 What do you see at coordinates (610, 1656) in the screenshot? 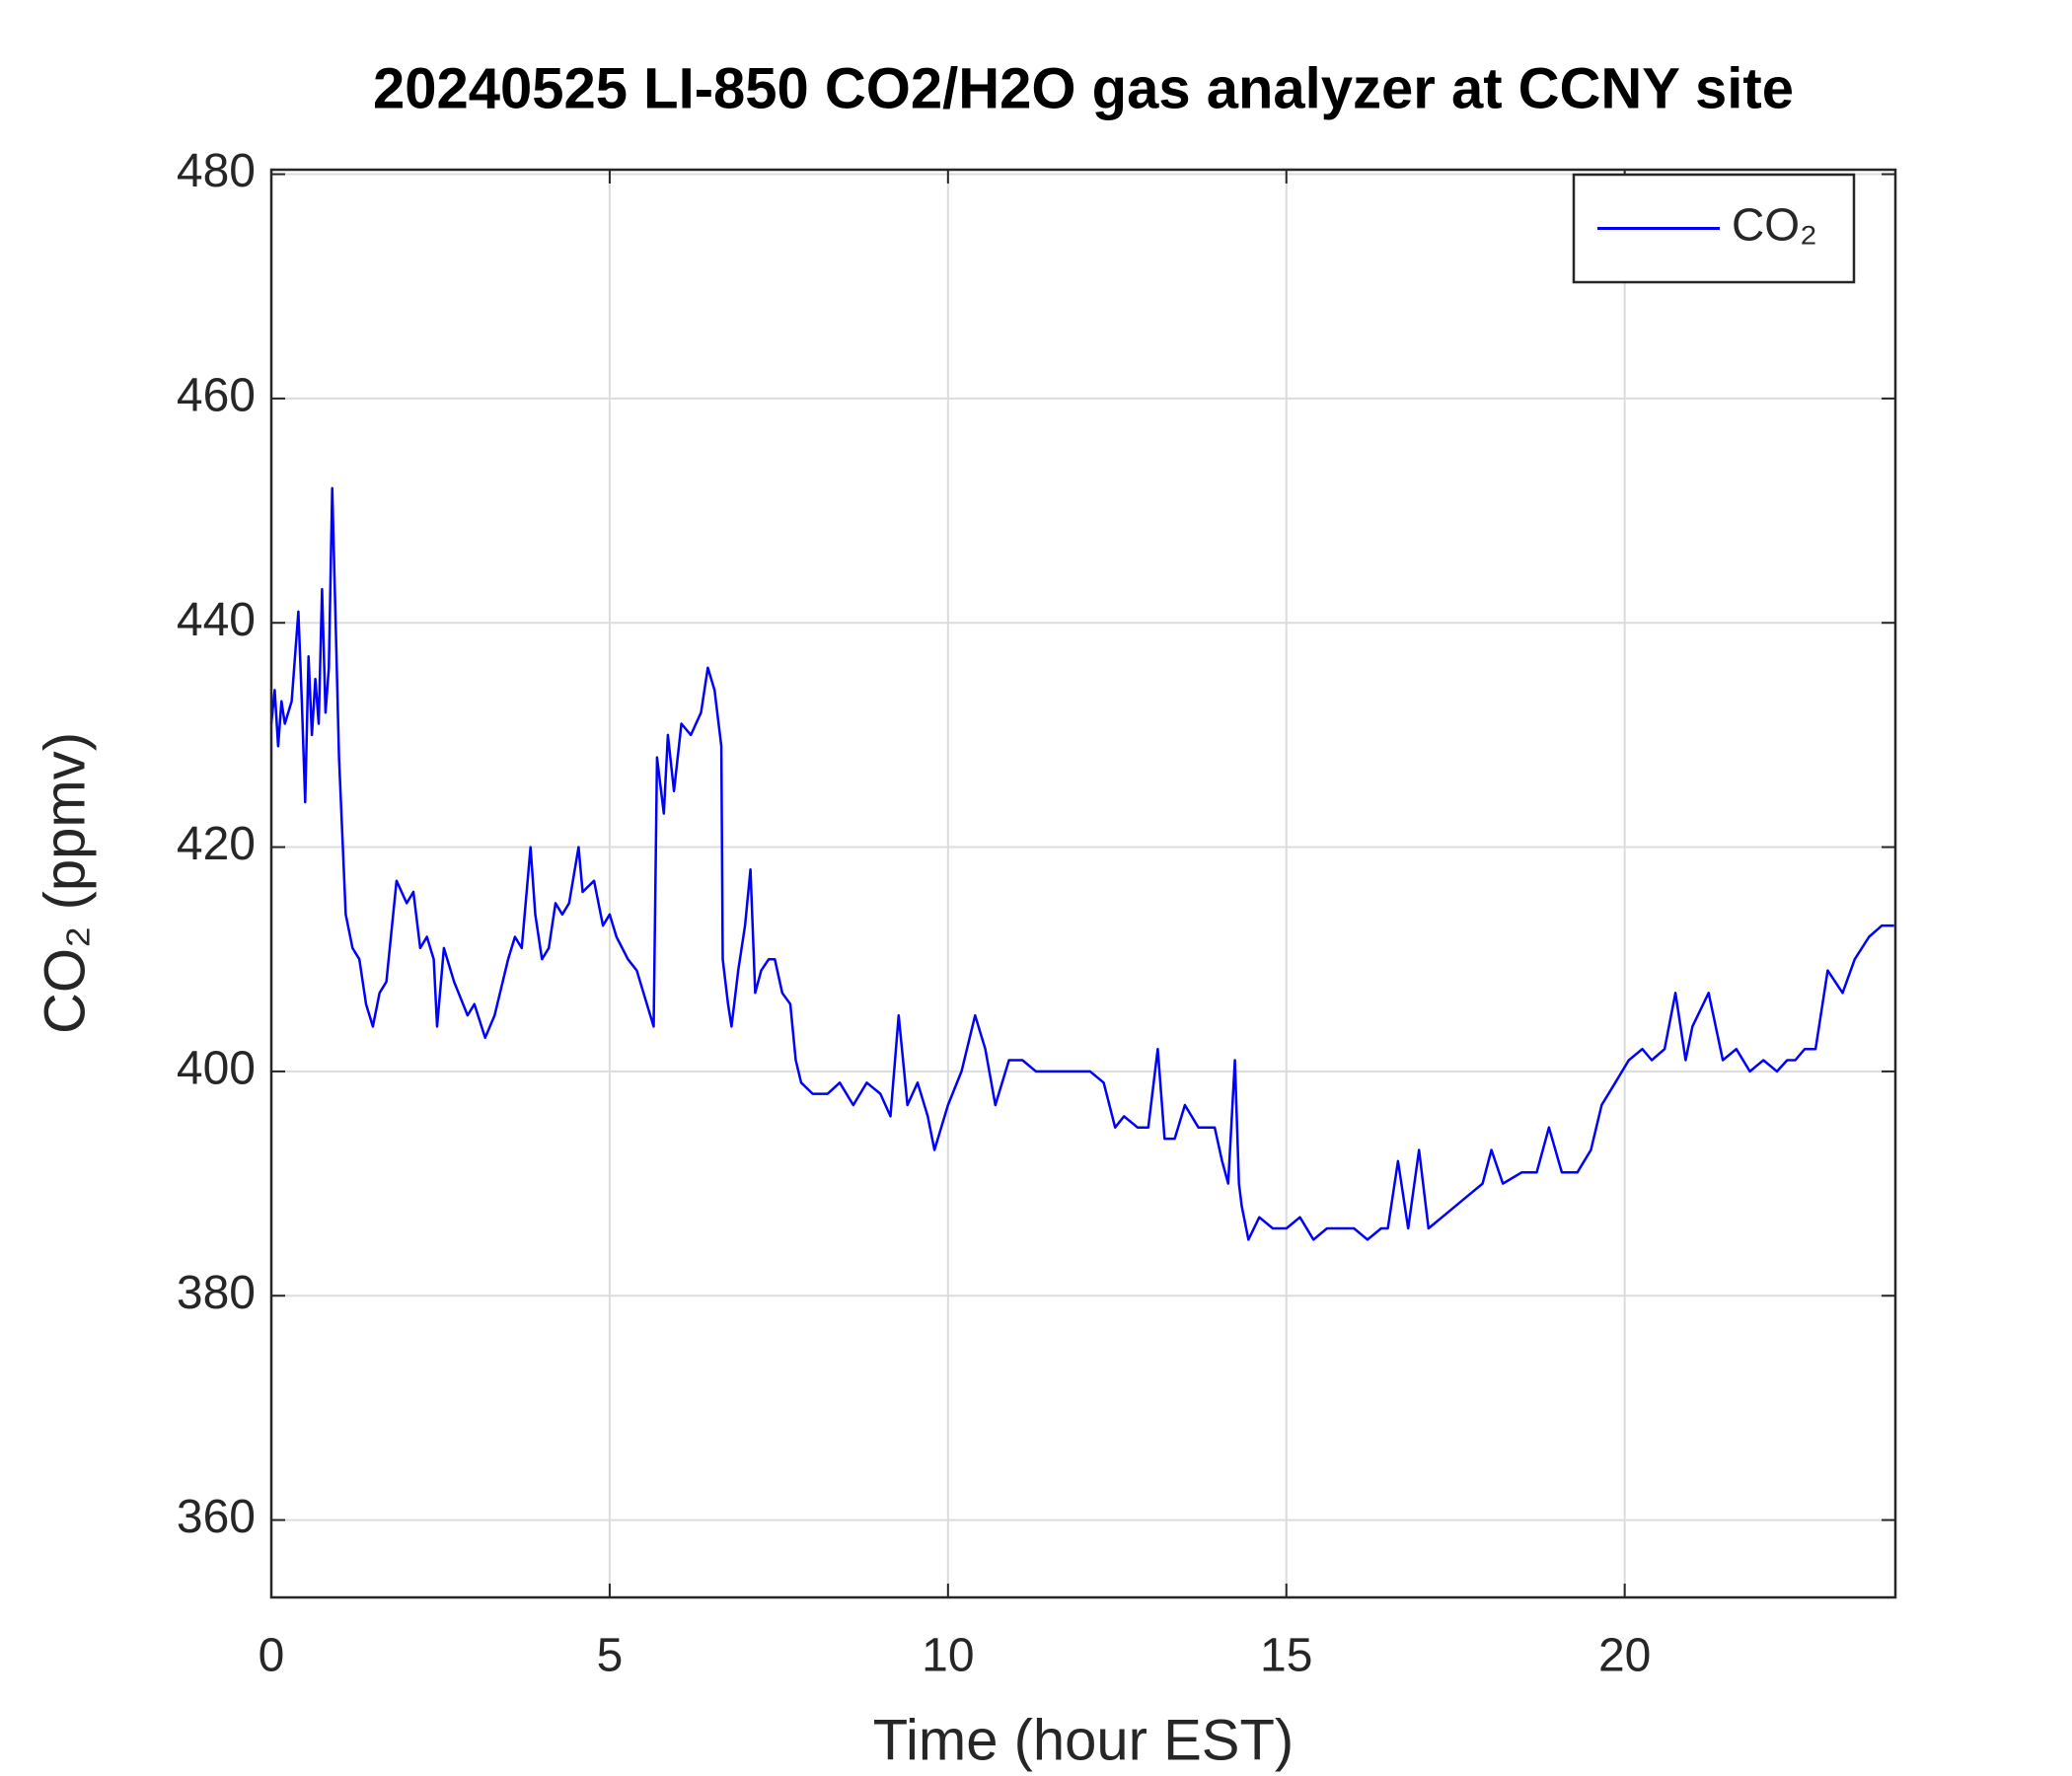
I see `x-tick-label: 5` at bounding box center [610, 1656].